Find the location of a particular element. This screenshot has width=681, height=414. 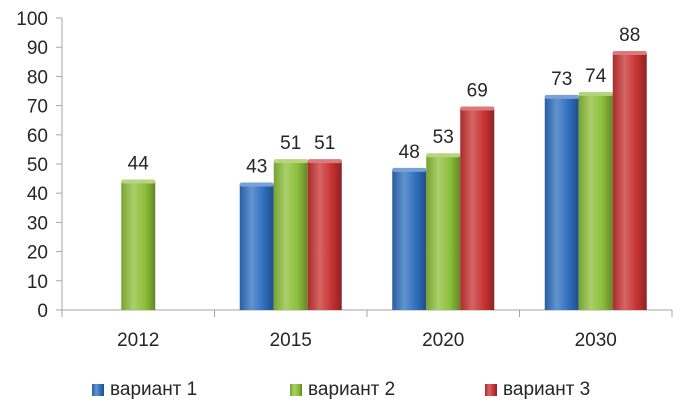

y-tick-label: 30 is located at coordinates (37, 223).